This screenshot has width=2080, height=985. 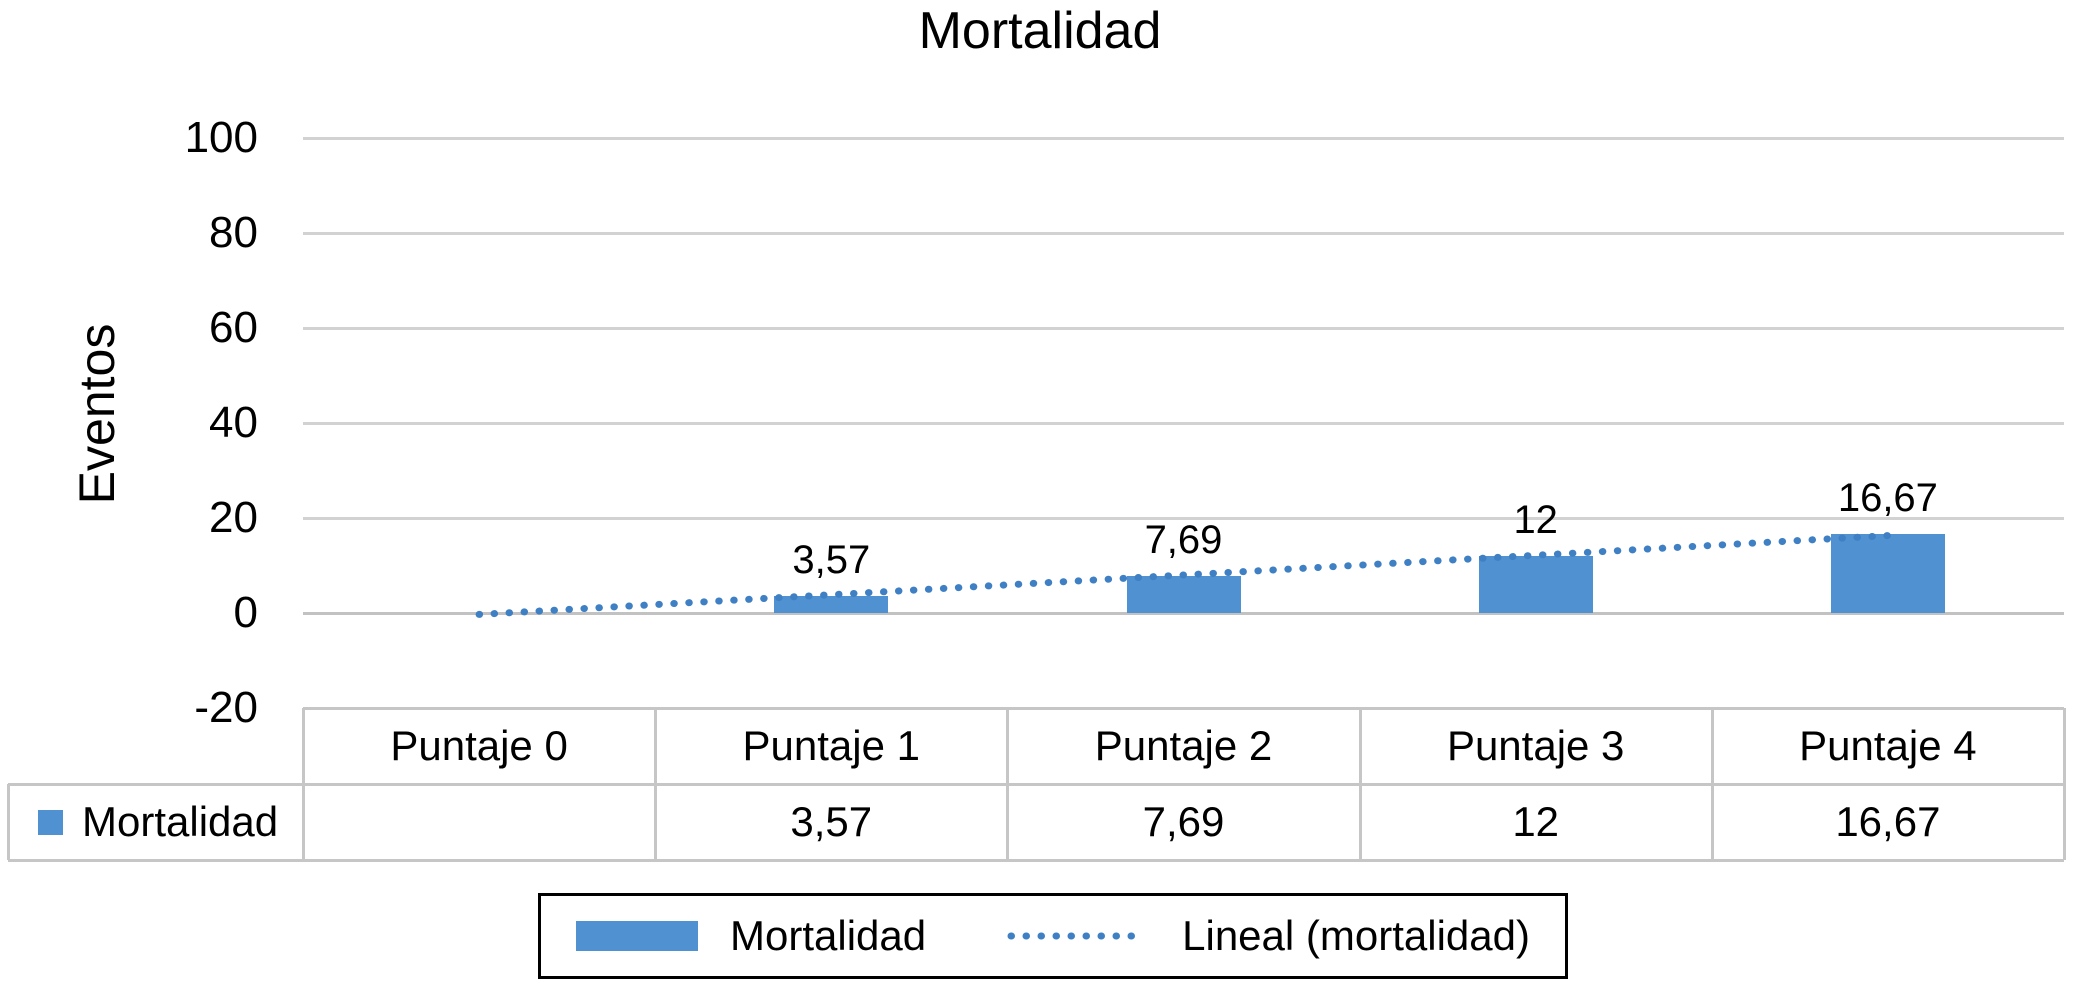 I want to click on series-key-icon, so click(x=50, y=822).